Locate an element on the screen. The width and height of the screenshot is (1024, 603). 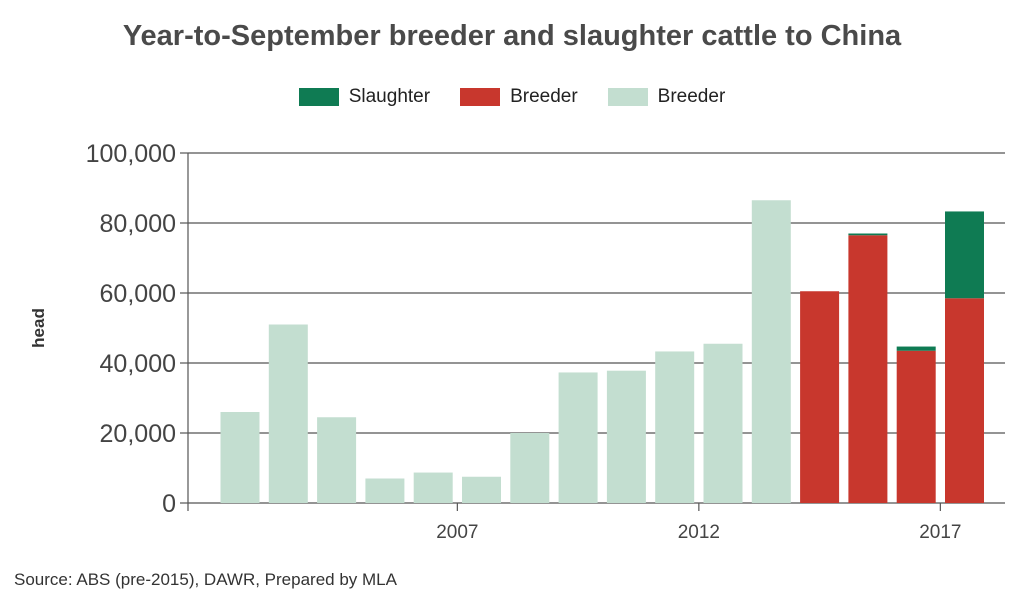
bar-slaughter-2015 is located at coordinates (868, 234).